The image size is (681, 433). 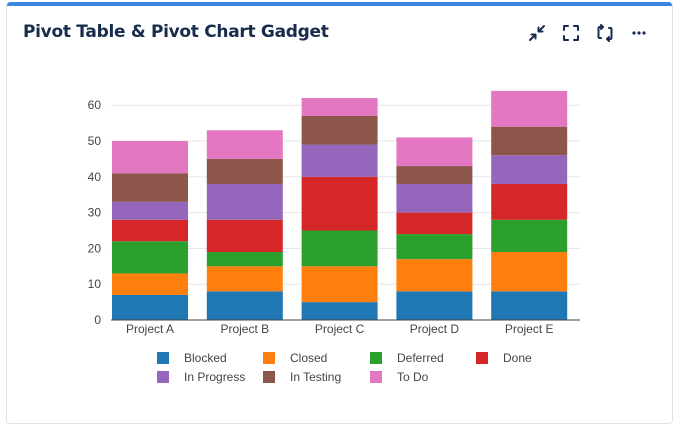 I want to click on x-tick-label: Project E, so click(x=529, y=329).